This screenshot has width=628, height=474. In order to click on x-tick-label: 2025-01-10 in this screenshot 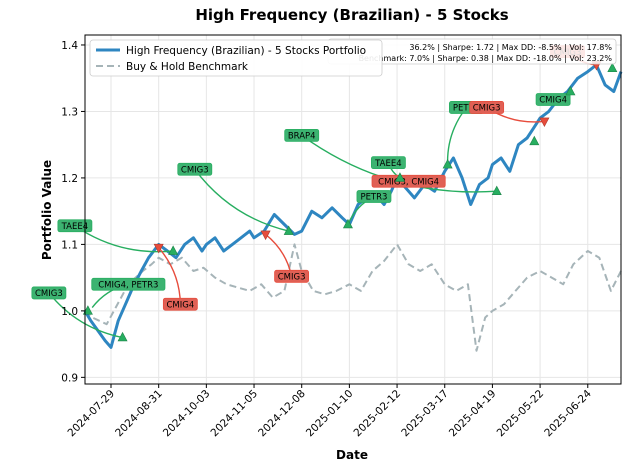, I will do `click(330, 414)`.